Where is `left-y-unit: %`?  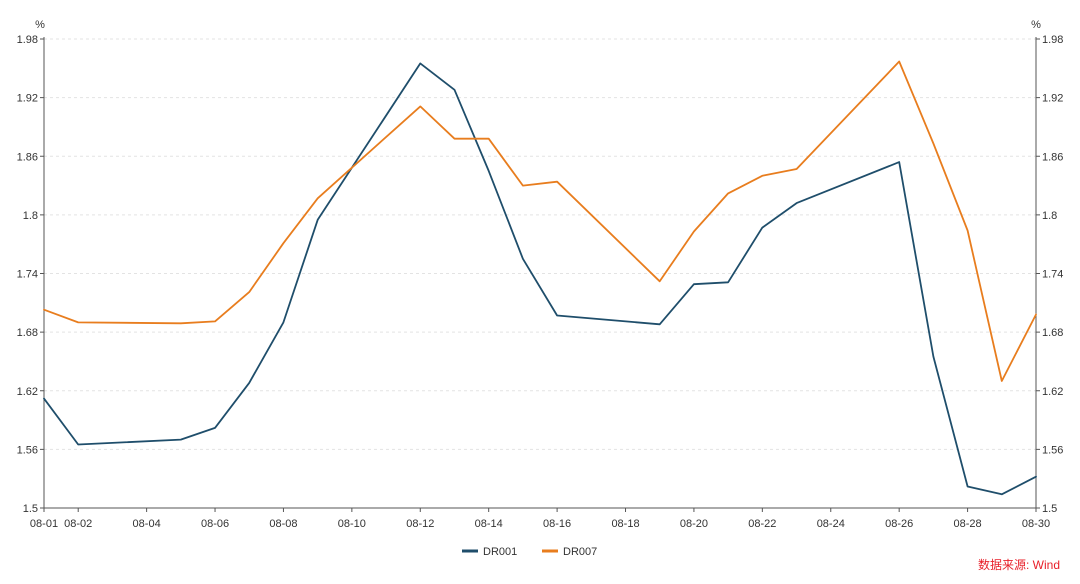
left-y-unit: % is located at coordinates (40, 25).